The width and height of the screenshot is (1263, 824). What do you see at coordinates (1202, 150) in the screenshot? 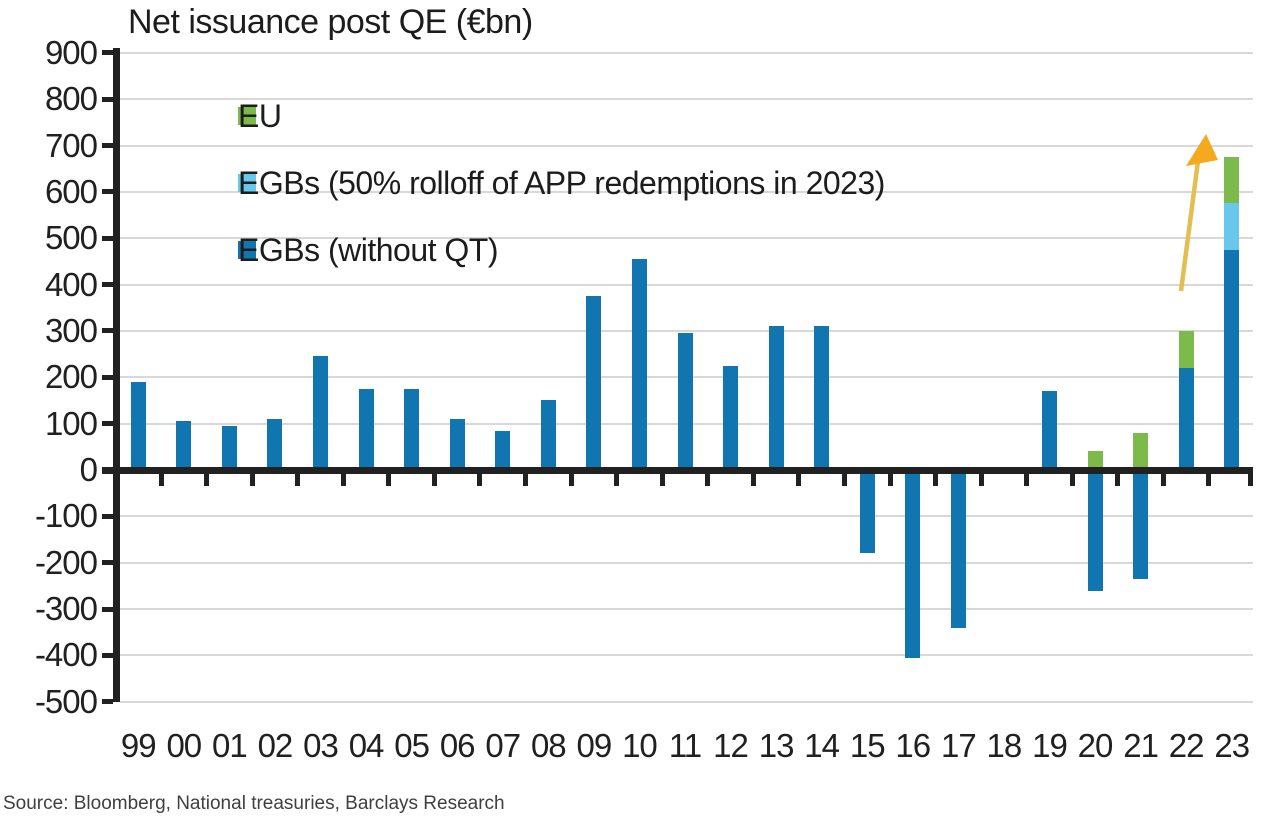
I see `arrow-head` at bounding box center [1202, 150].